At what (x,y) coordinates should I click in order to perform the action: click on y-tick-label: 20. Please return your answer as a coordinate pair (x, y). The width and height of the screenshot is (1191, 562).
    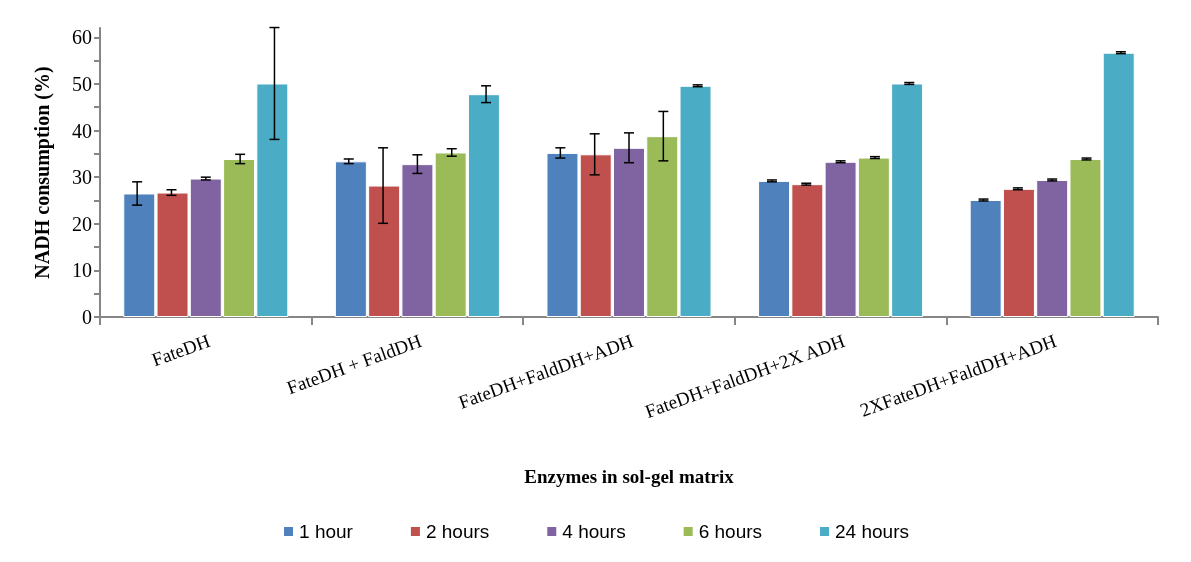
    Looking at the image, I should click on (82, 223).